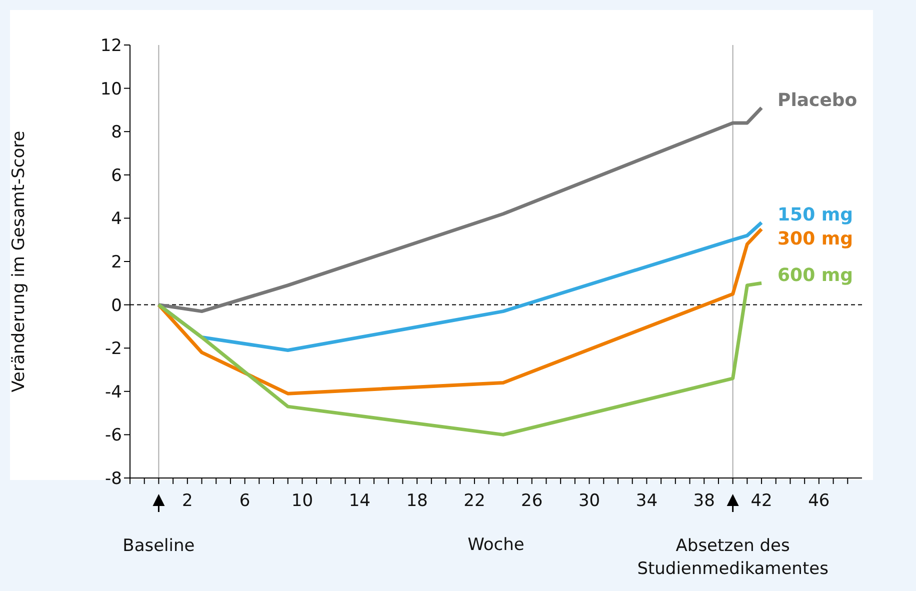 This screenshot has height=591, width=916. I want to click on y-tick-label: 12, so click(111, 46).